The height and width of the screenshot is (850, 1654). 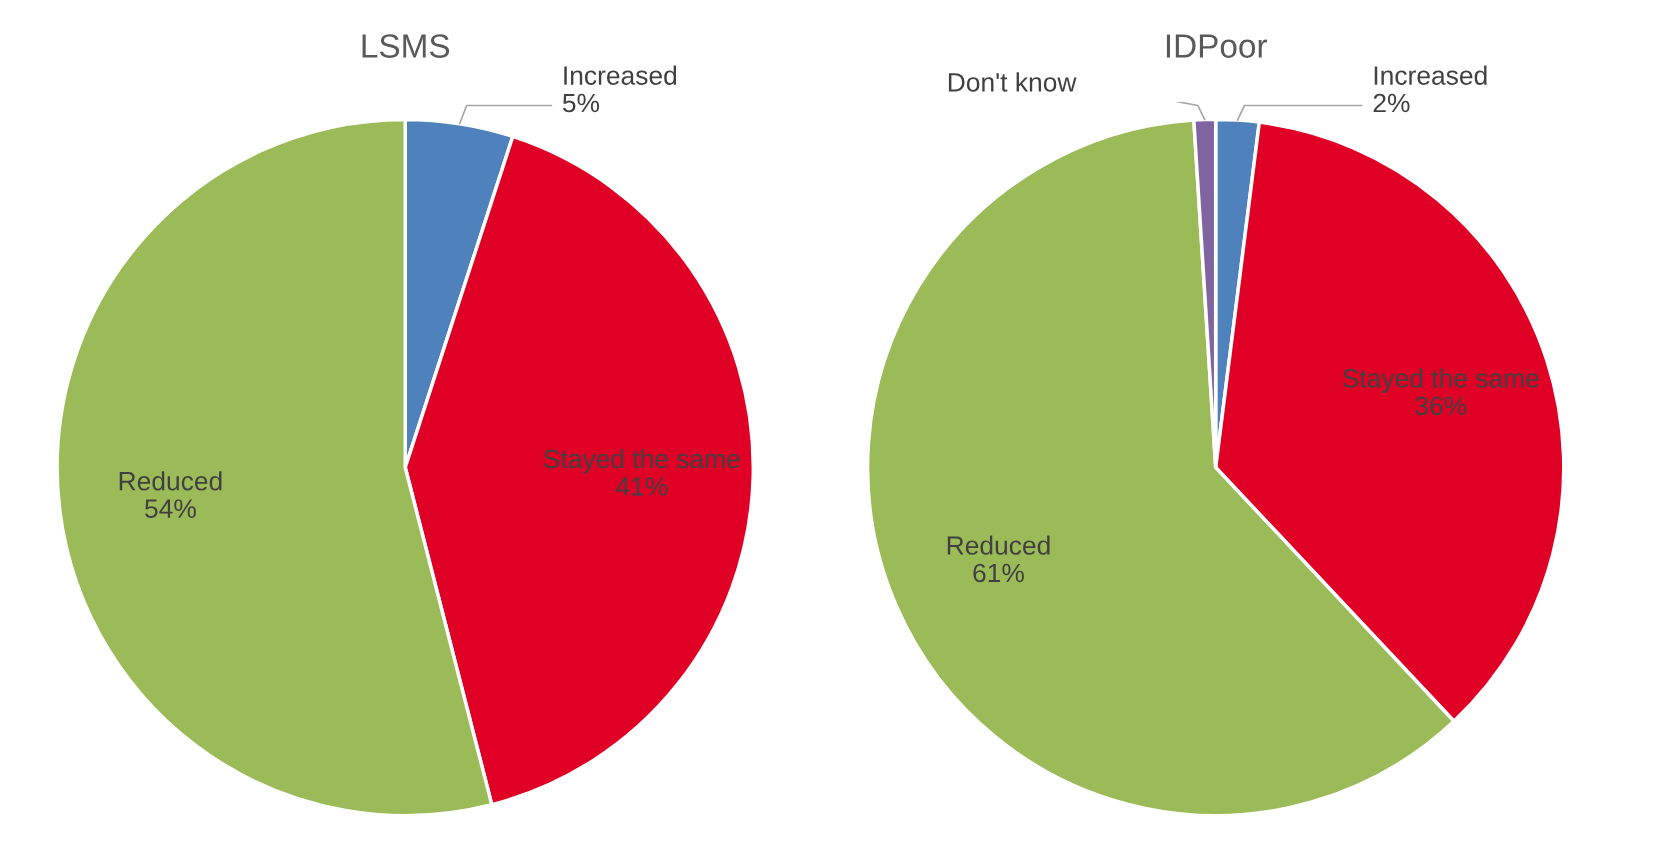 I want to click on data-label: 54%, so click(x=170, y=508).